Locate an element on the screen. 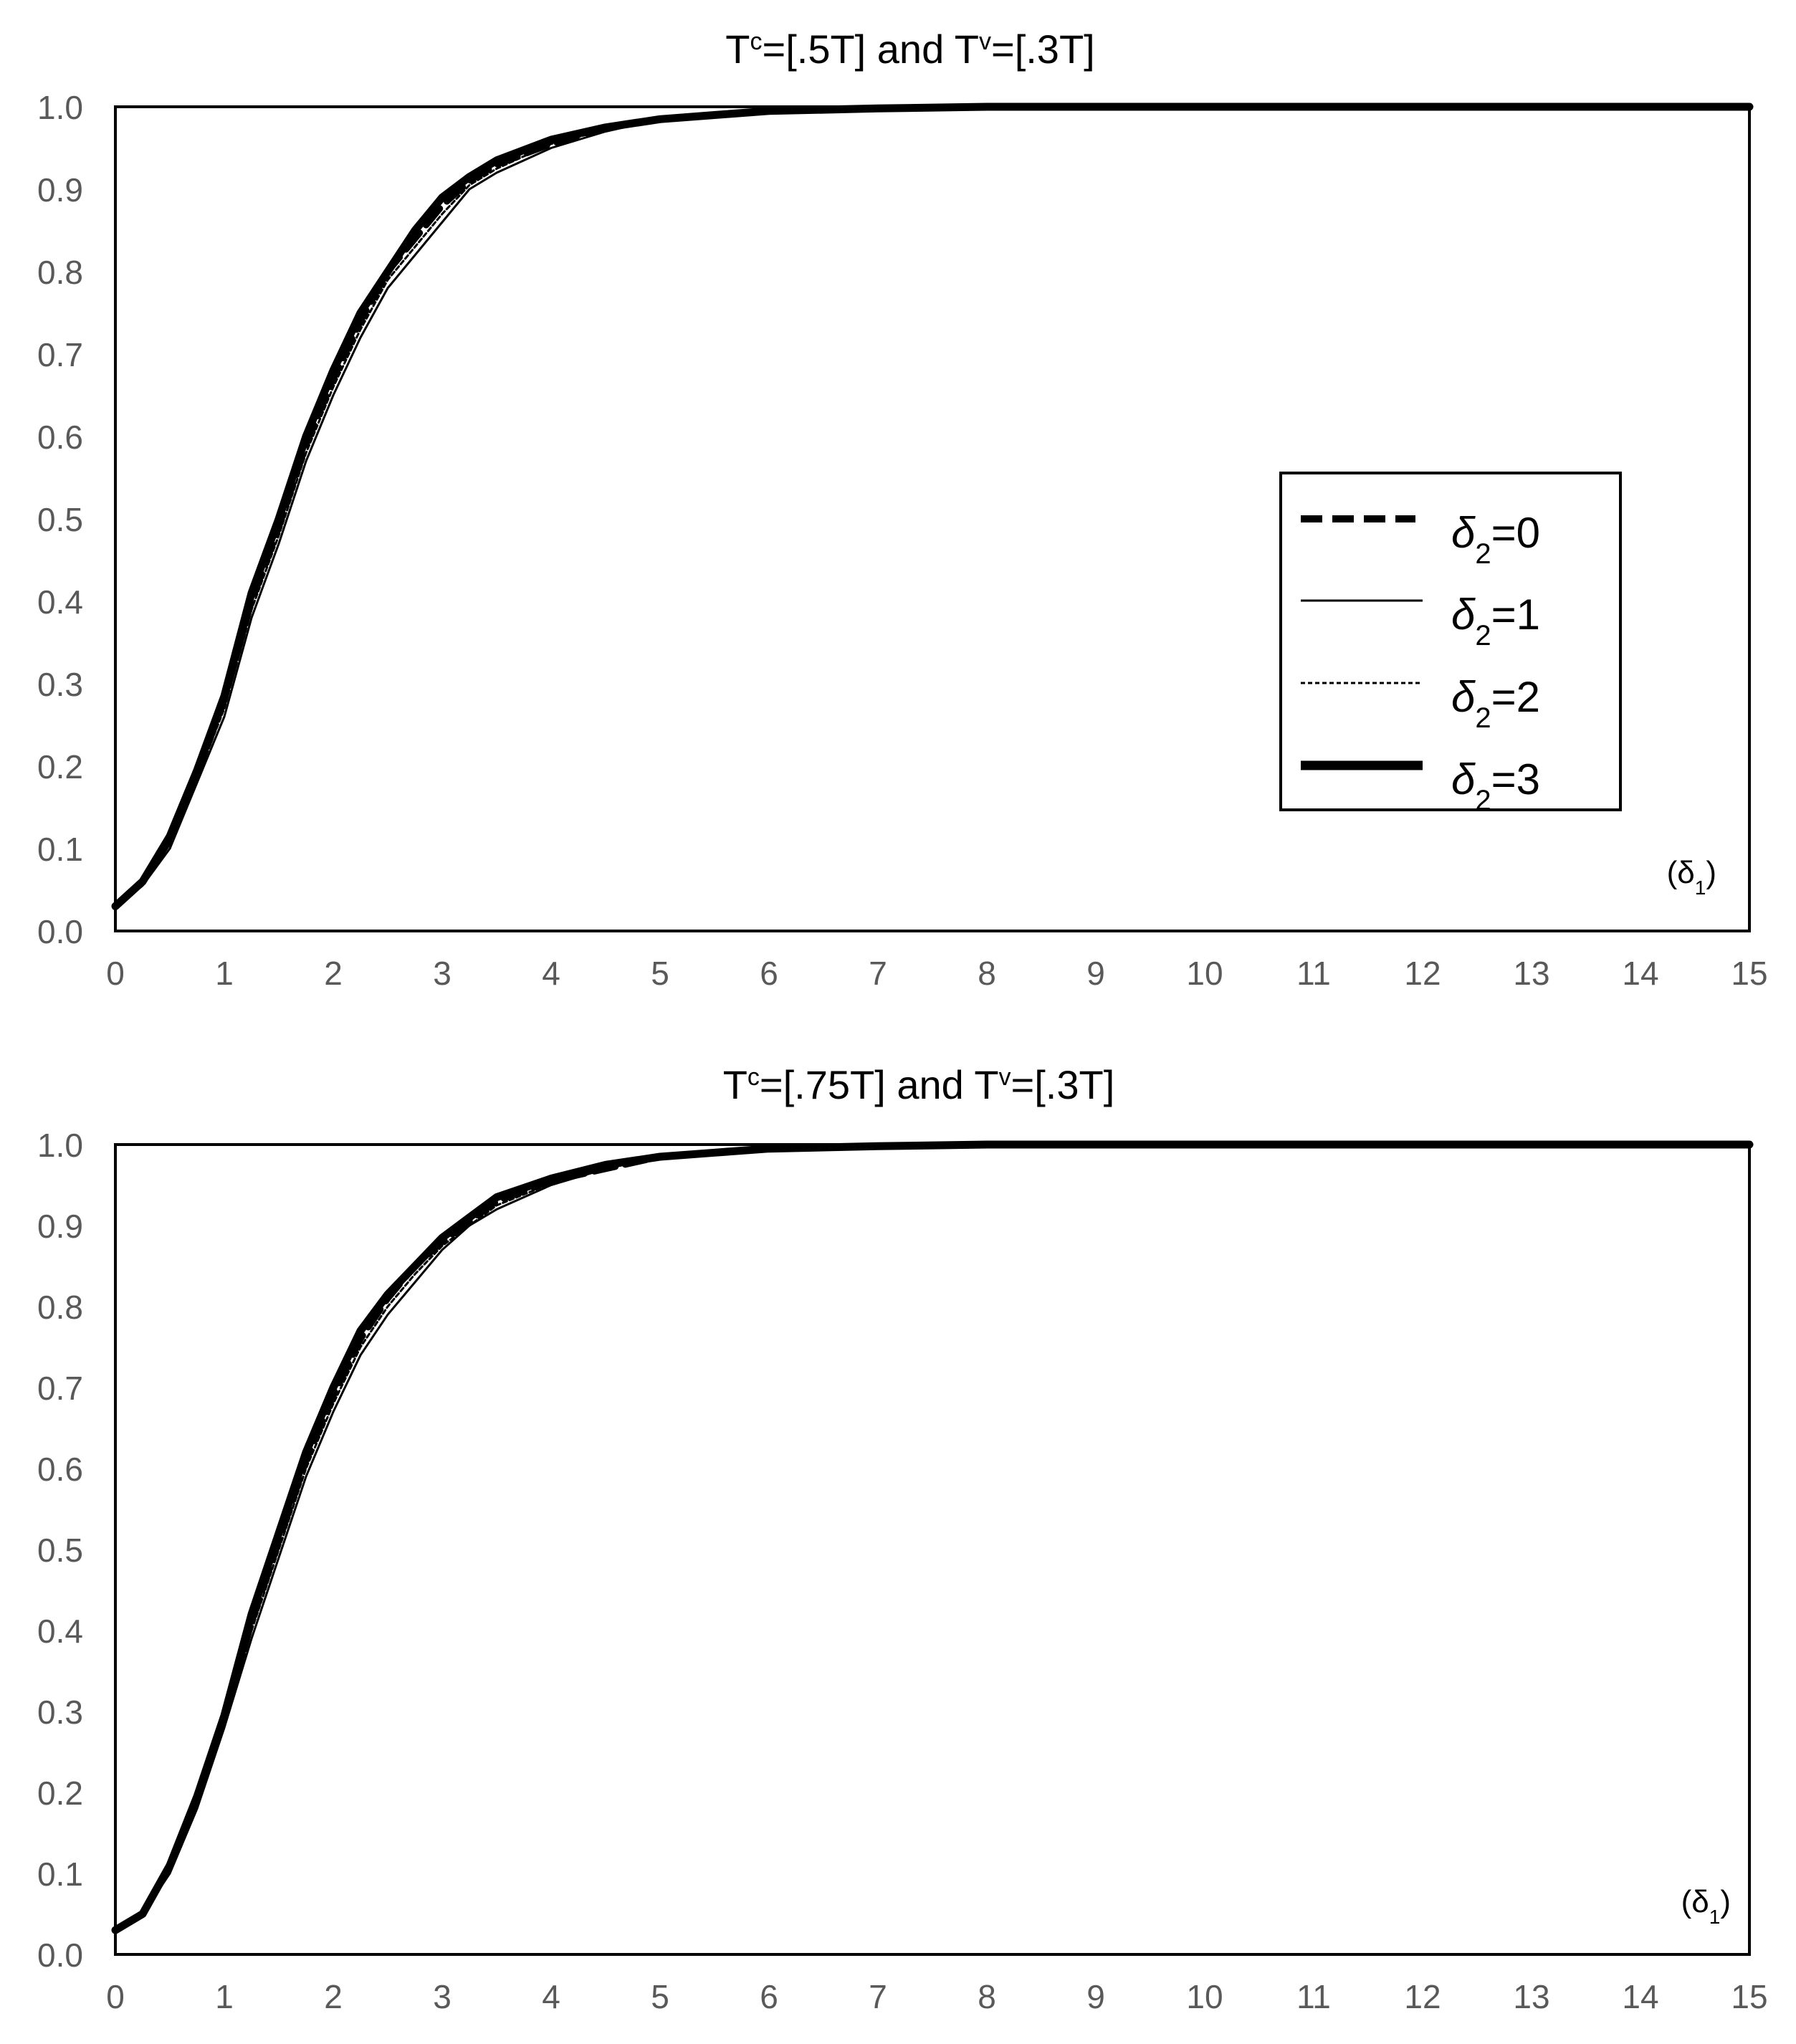  legend: δ2=0 δ2=1 δ2=2 δ2=3 is located at coordinates (1451, 644).